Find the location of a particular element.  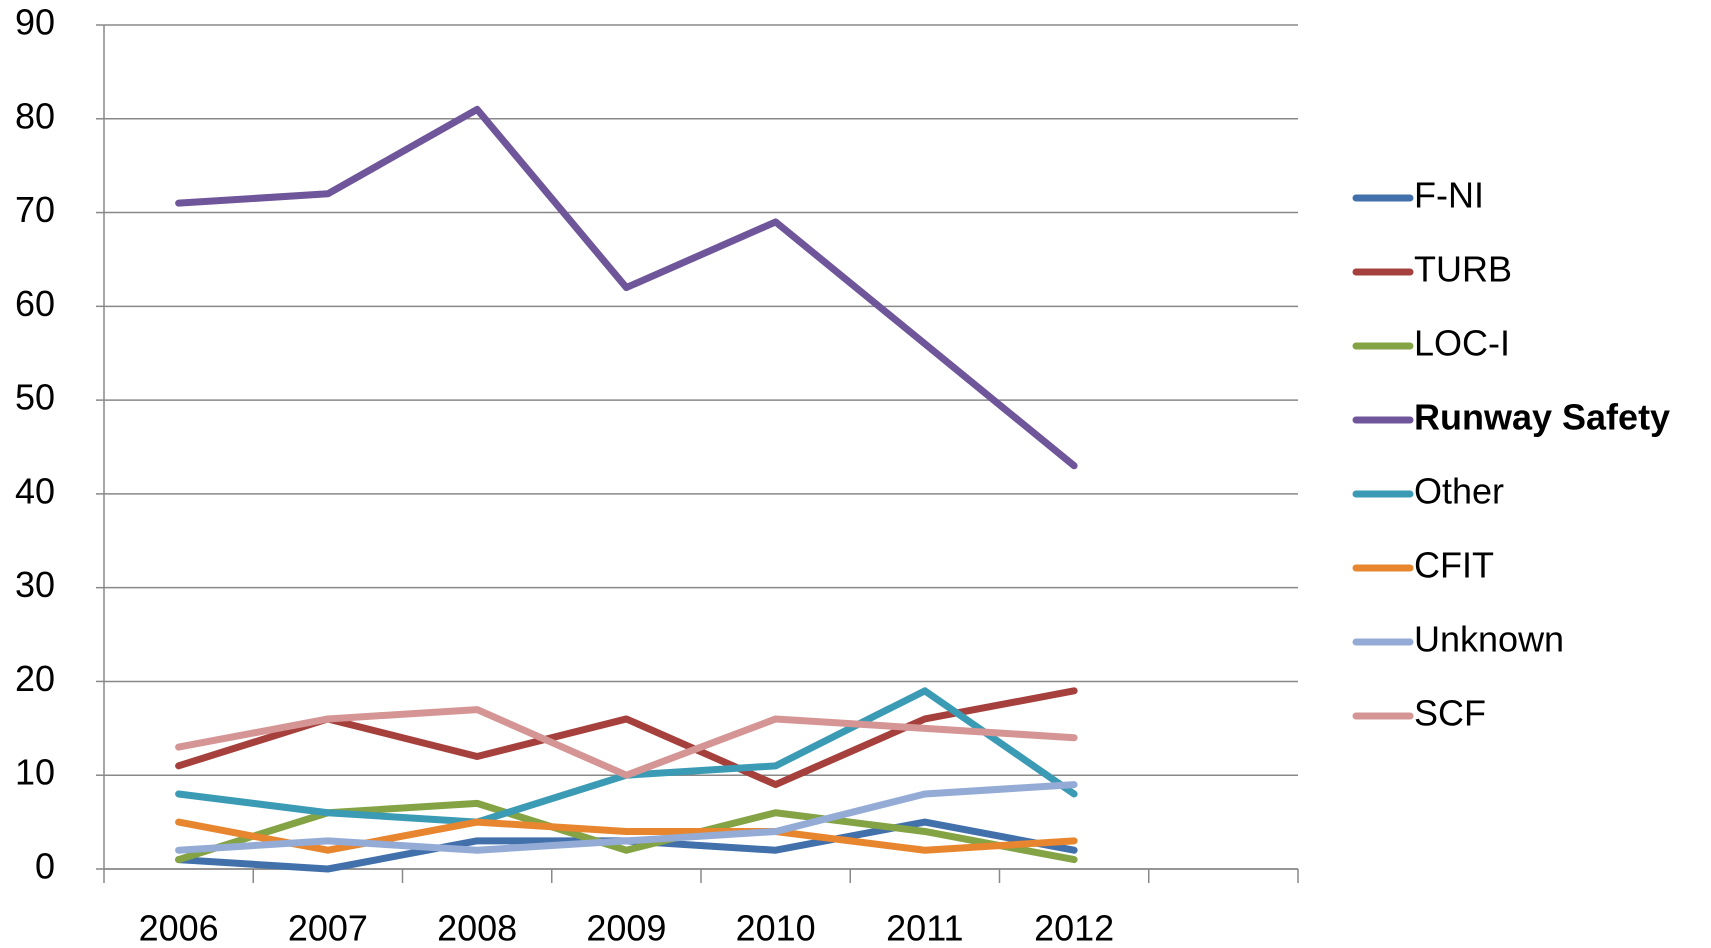

legend-label: LOC-I is located at coordinates (1462, 343).